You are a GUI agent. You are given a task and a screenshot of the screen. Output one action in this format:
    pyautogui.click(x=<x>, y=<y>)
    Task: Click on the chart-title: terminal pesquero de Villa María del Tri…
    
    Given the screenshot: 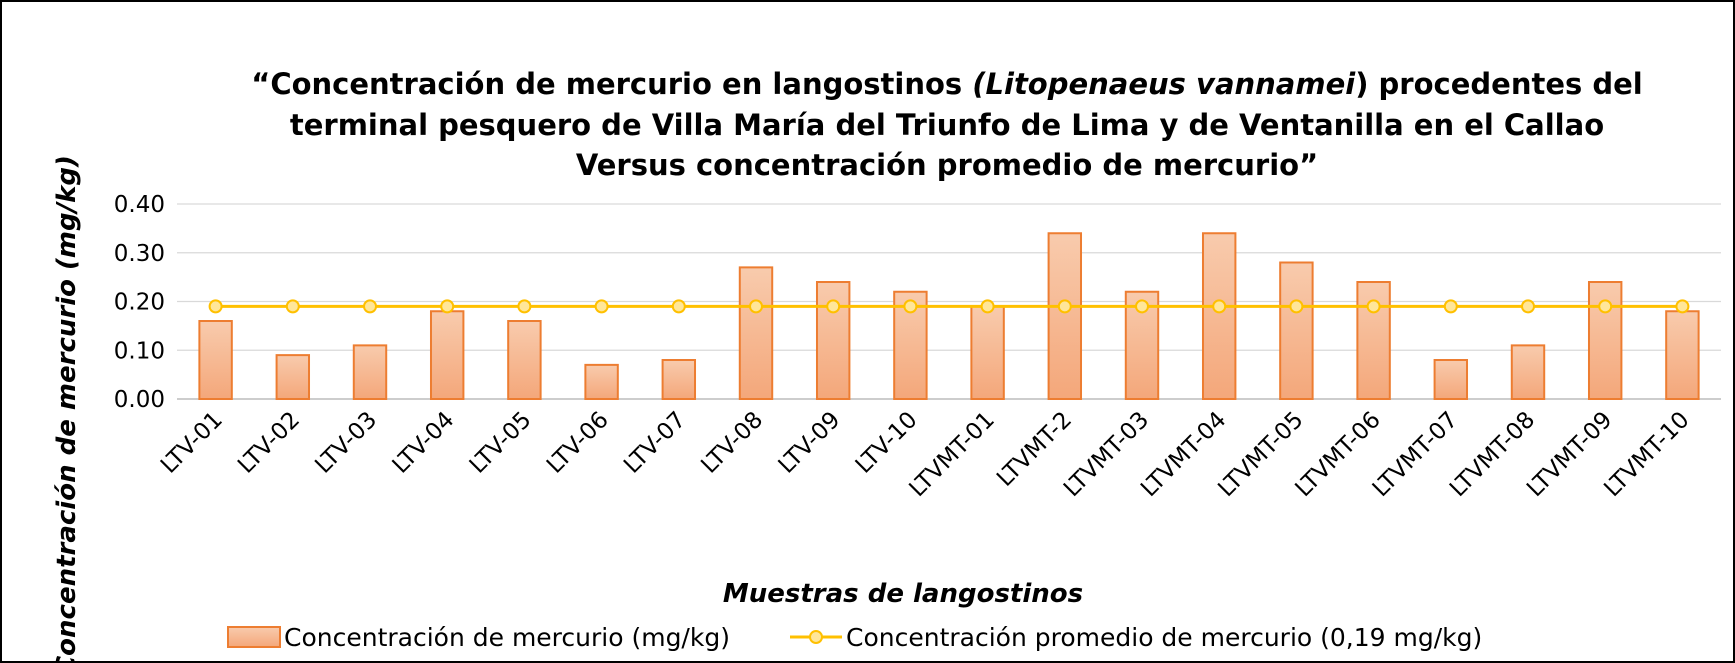 What is the action you would take?
    pyautogui.click(x=947, y=125)
    